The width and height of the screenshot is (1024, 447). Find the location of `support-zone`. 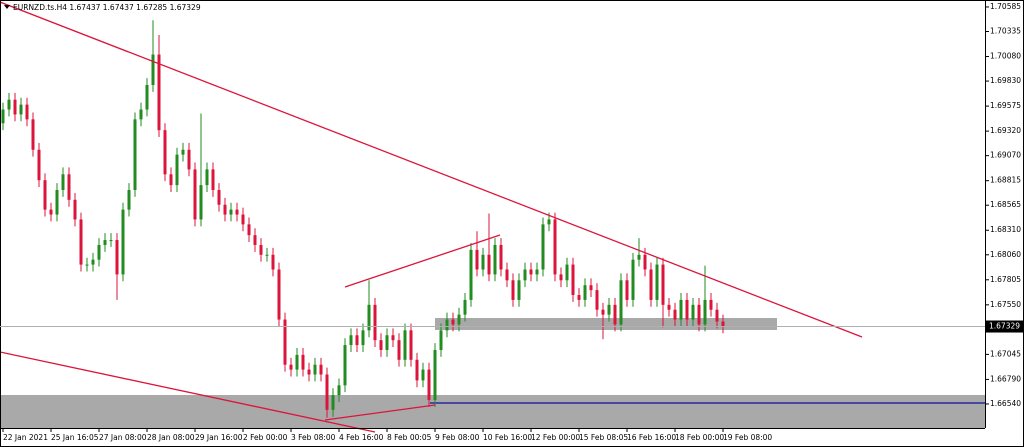

support-zone is located at coordinates (492, 411).